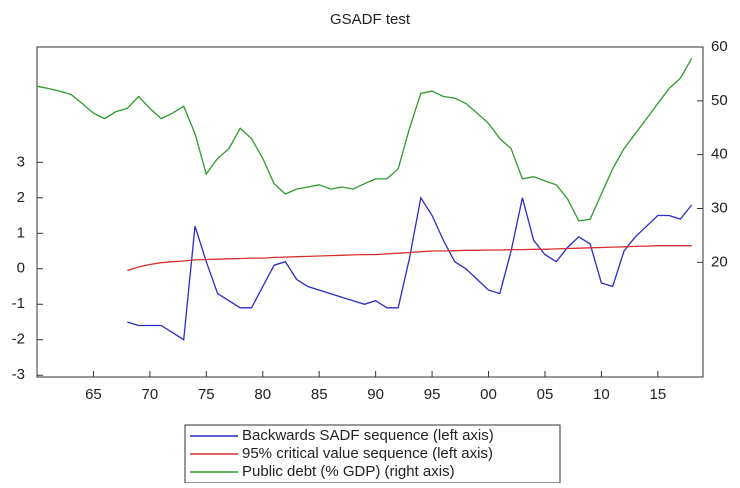 The height and width of the screenshot is (488, 740). I want to click on y2-tick-label: 50, so click(719, 100).